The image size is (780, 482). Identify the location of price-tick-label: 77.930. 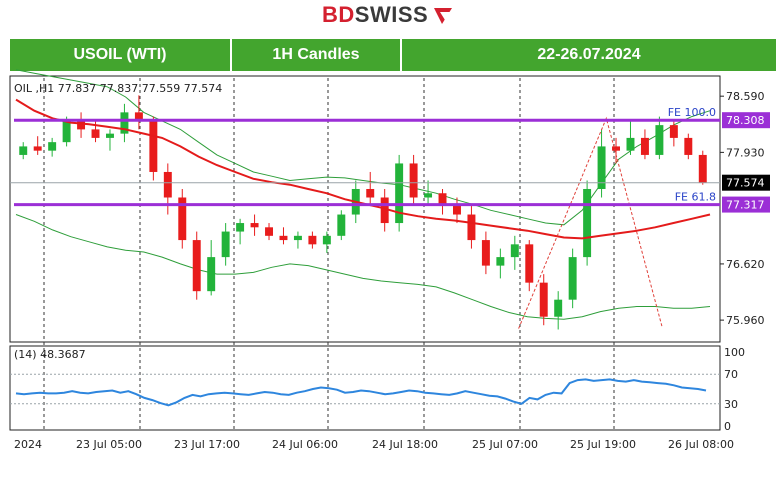
(745, 152).